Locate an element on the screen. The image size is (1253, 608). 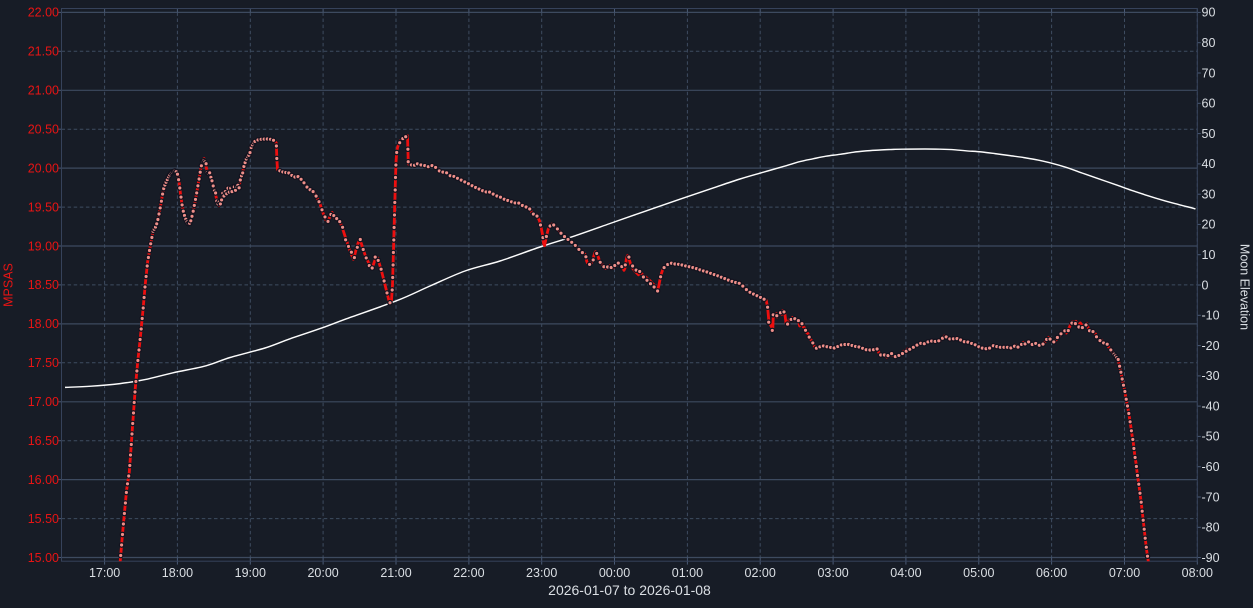
svg-text: -20 is located at coordinates (1211, 346).